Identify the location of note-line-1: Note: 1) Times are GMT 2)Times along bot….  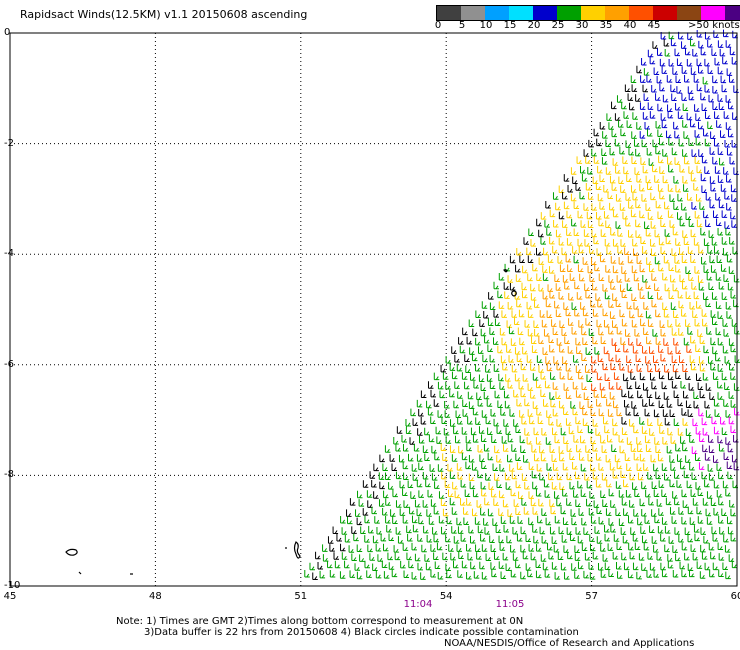
(320, 621).